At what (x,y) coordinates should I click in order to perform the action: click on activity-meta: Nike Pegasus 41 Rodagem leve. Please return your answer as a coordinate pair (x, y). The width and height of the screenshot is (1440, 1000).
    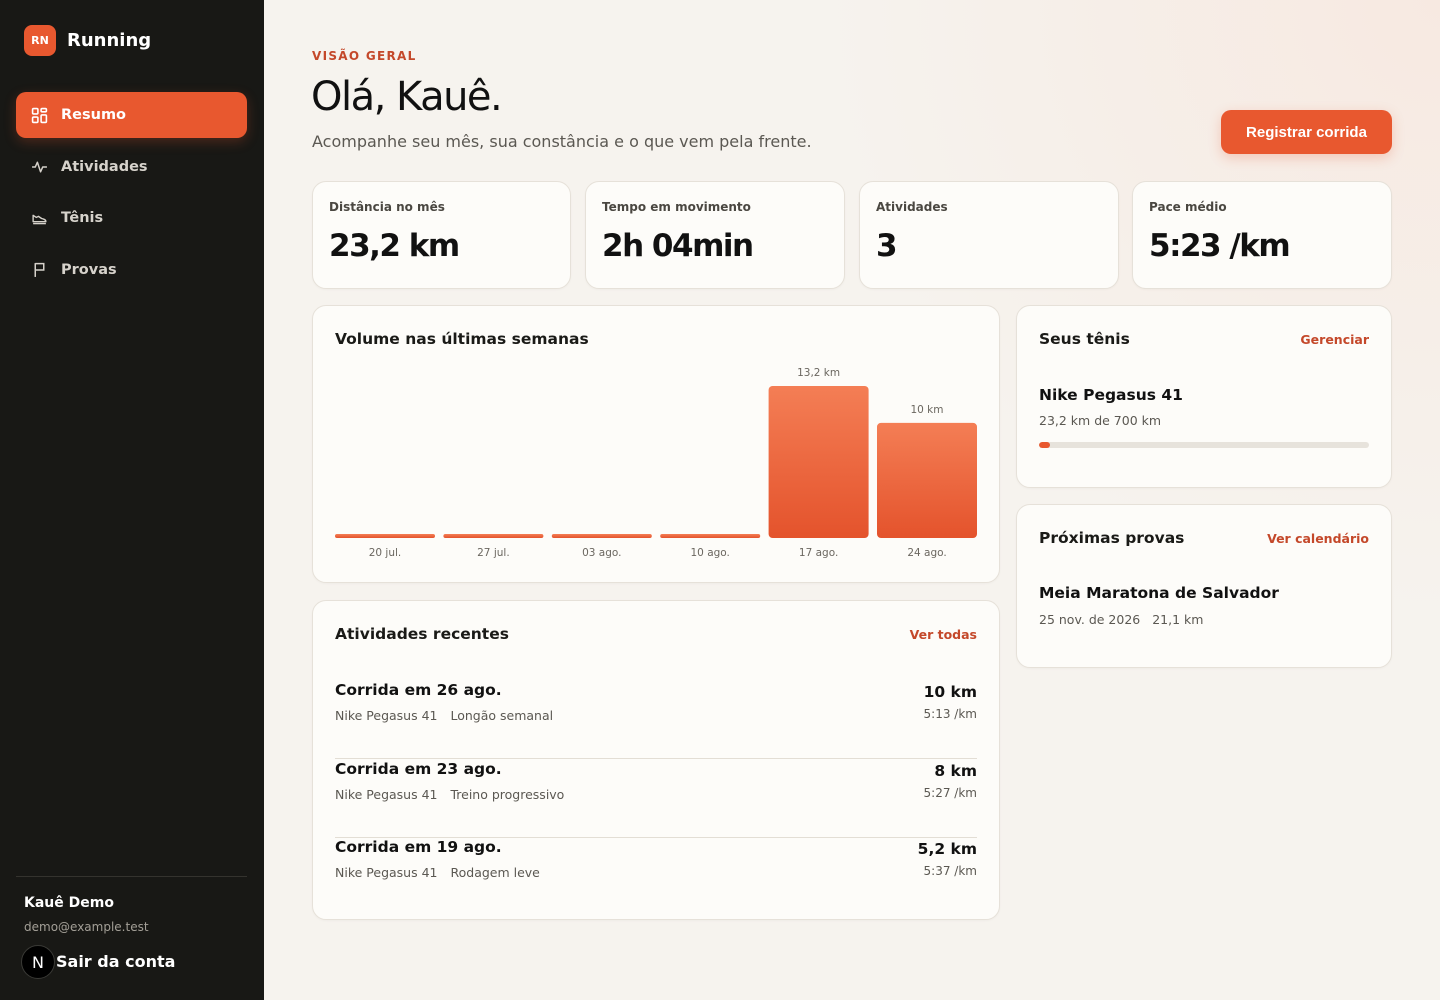
    Looking at the image, I should click on (437, 872).